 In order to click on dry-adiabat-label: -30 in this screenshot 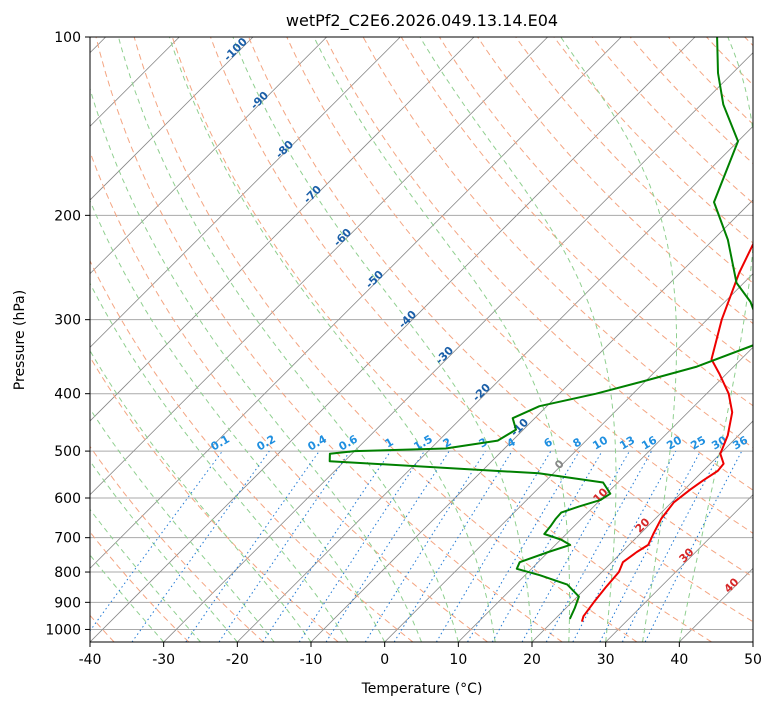, I will do `click(444, 355)`.